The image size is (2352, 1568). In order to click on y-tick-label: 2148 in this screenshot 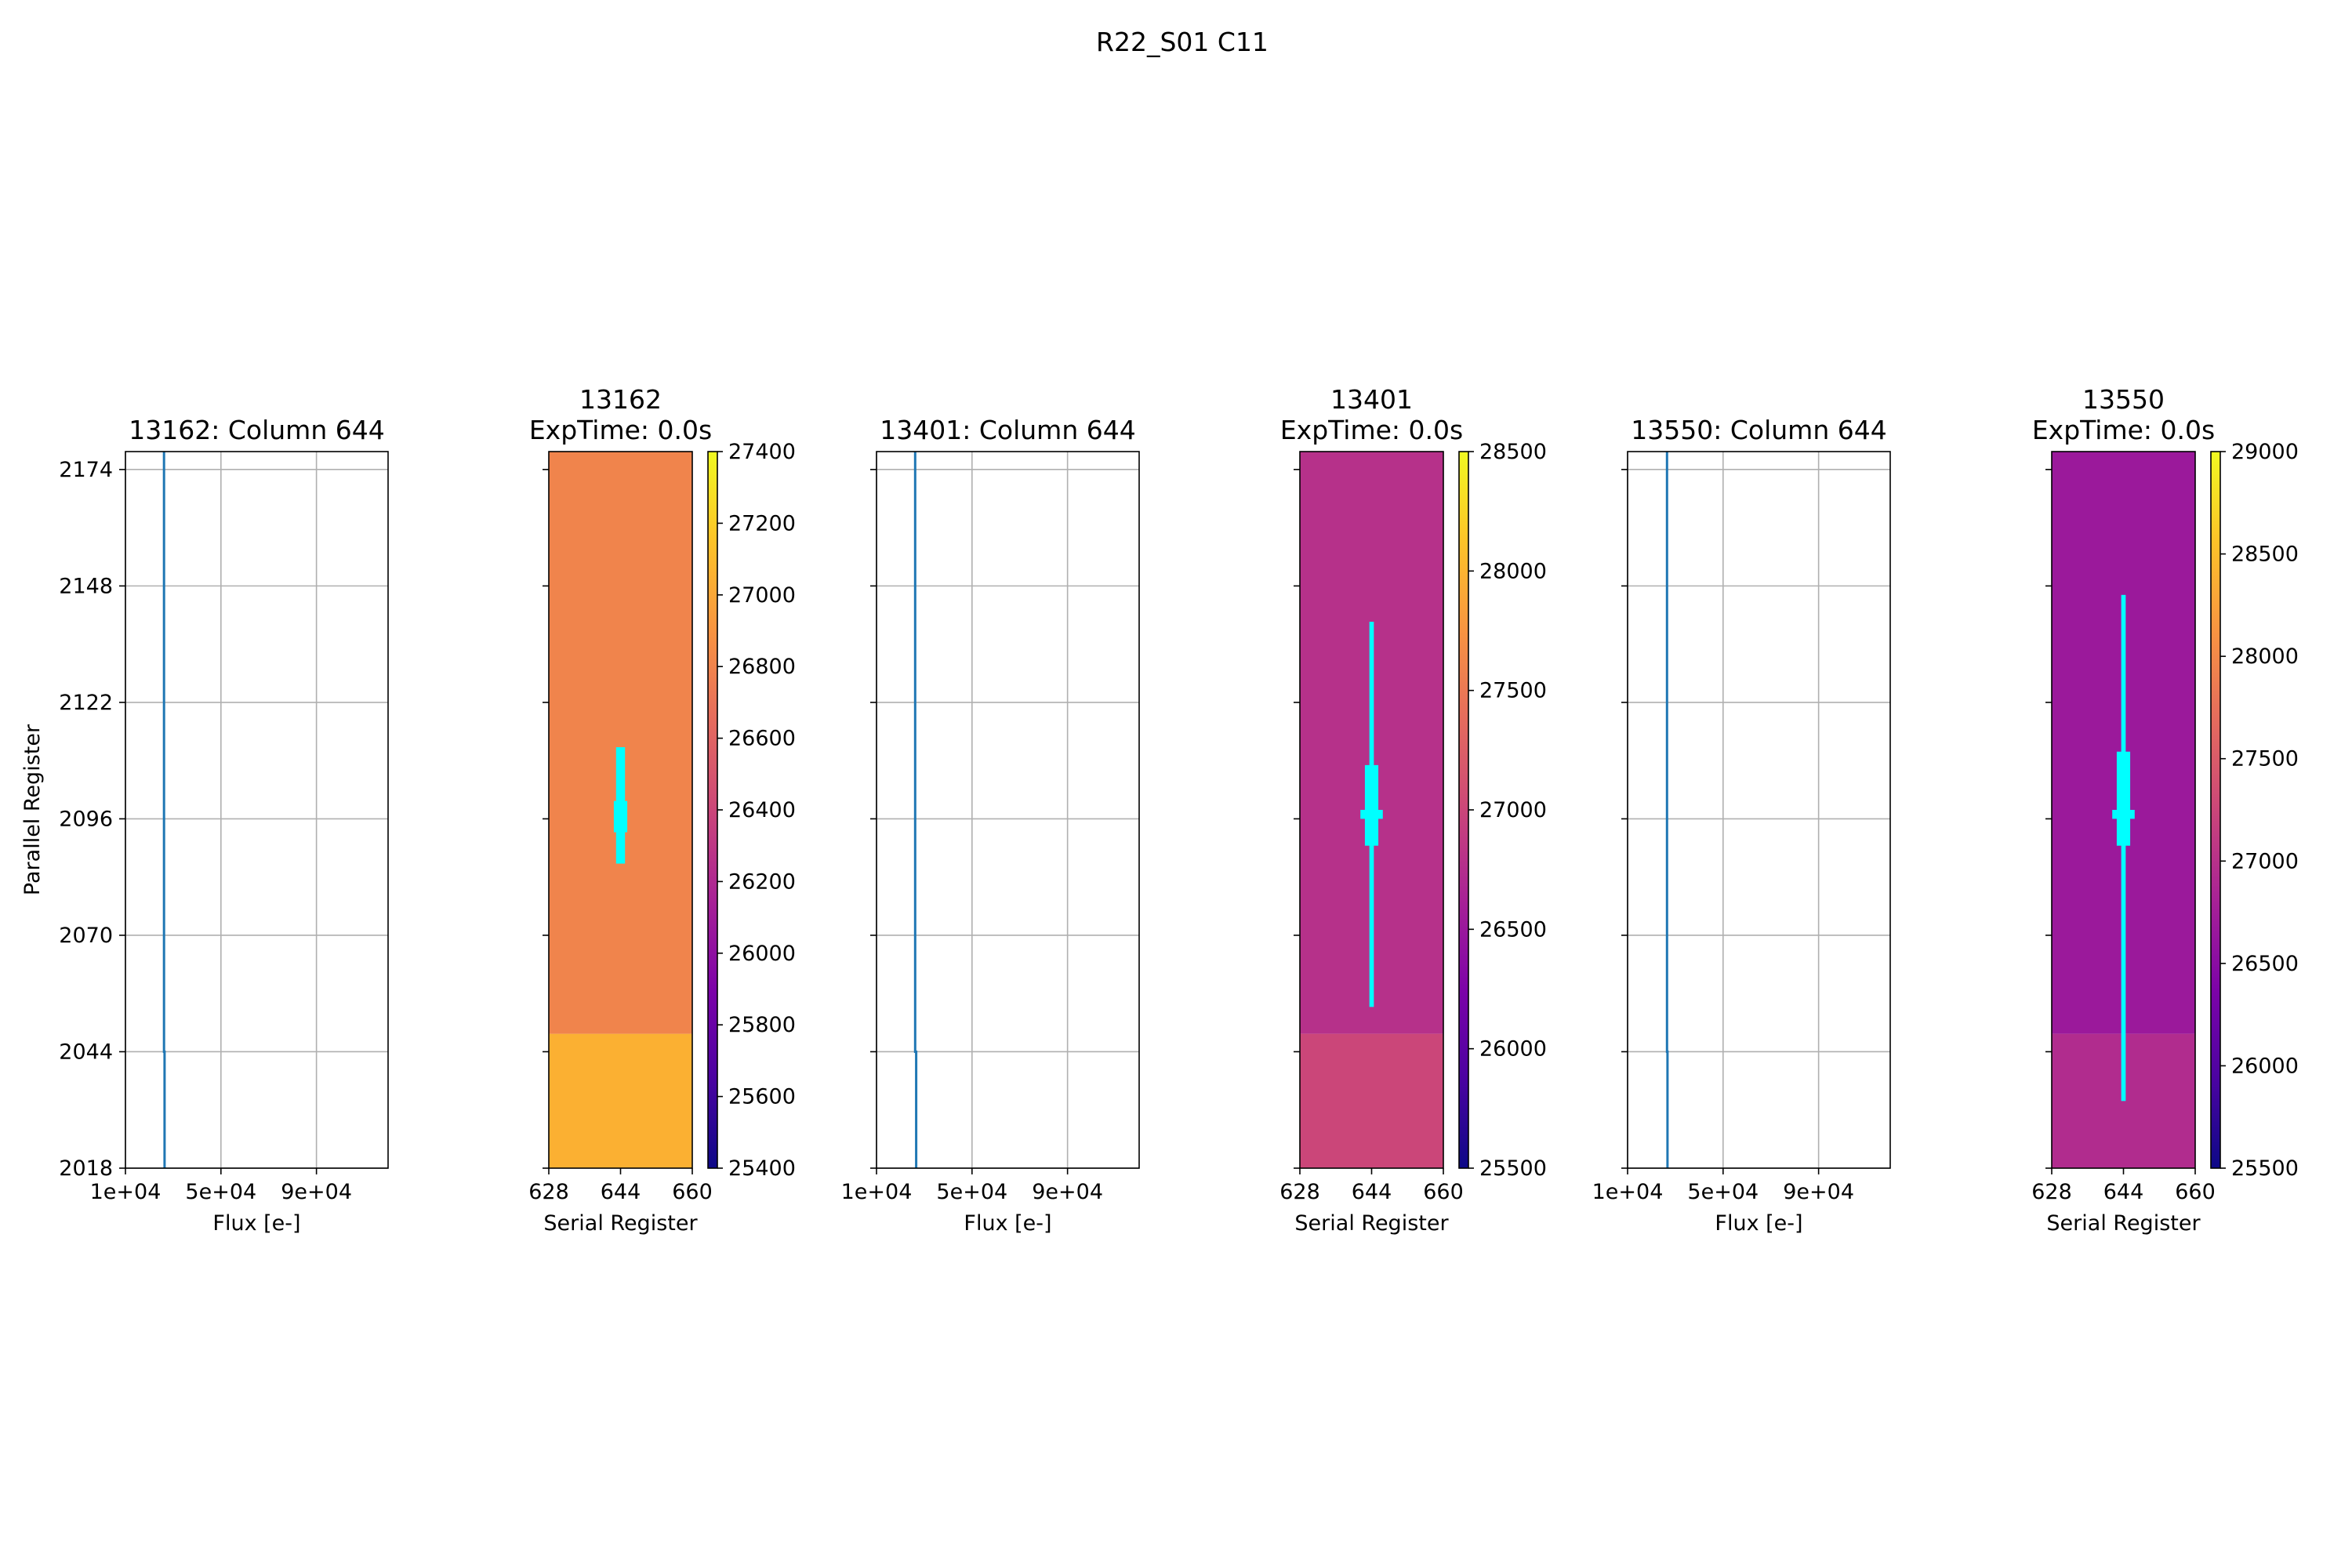, I will do `click(86, 586)`.